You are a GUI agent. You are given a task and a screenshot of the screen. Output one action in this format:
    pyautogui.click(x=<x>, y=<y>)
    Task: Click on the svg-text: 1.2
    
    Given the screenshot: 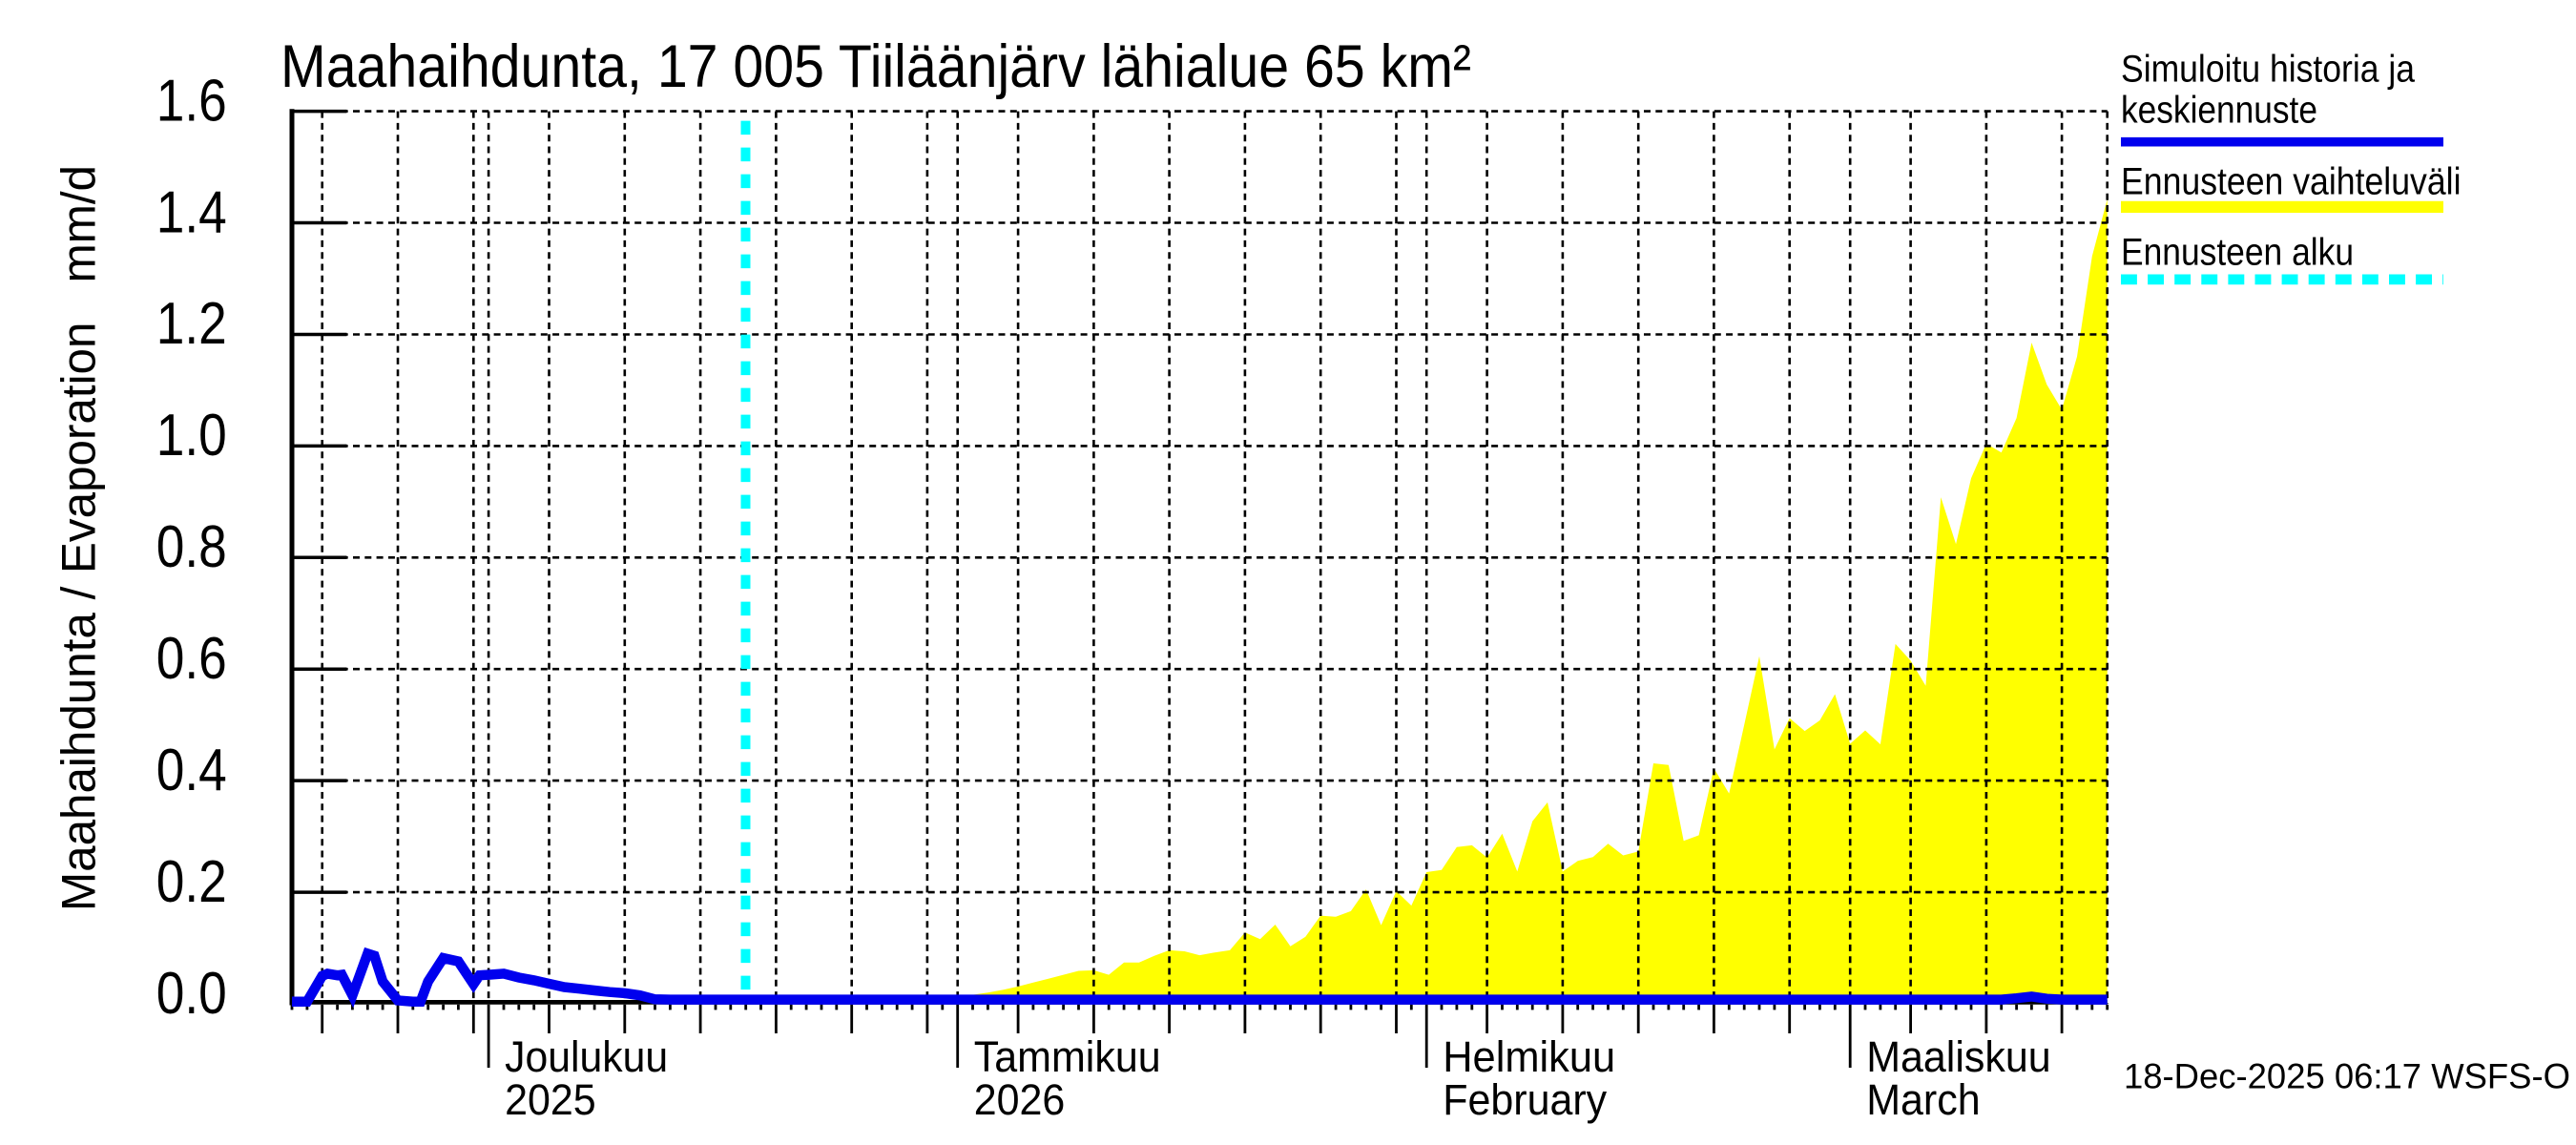 What is the action you would take?
    pyautogui.click(x=191, y=324)
    